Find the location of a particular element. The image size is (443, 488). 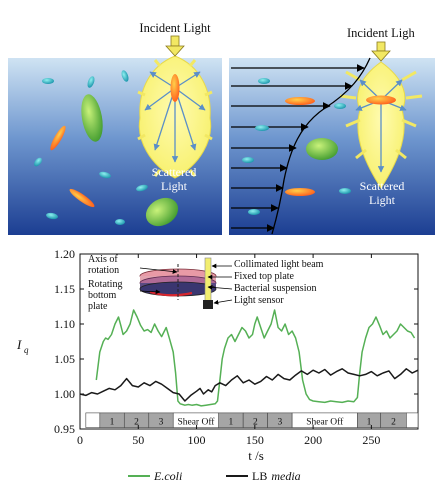

segment-label-8: Shear Off is located at coordinates (325, 422).